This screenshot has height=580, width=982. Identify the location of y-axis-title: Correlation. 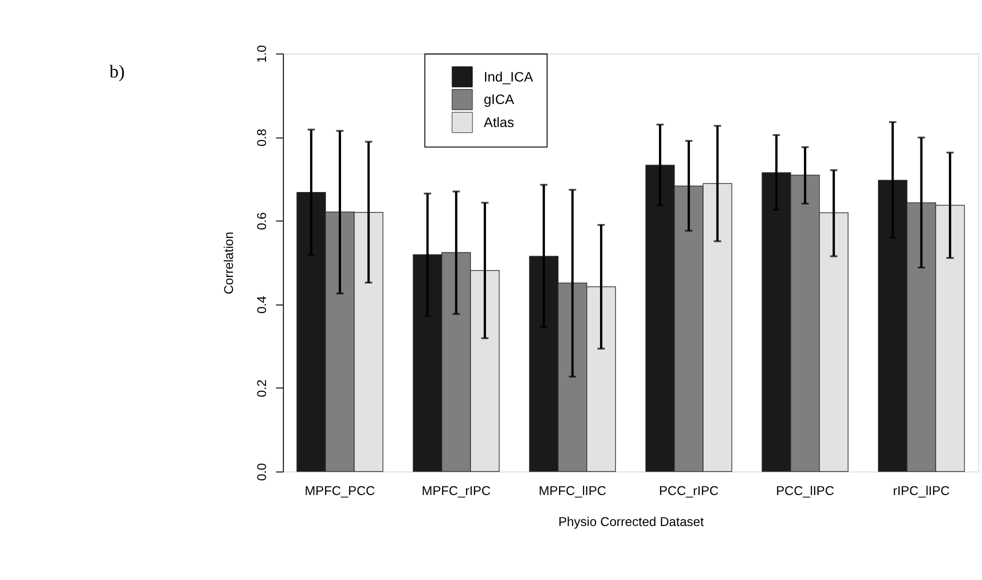
(228, 263).